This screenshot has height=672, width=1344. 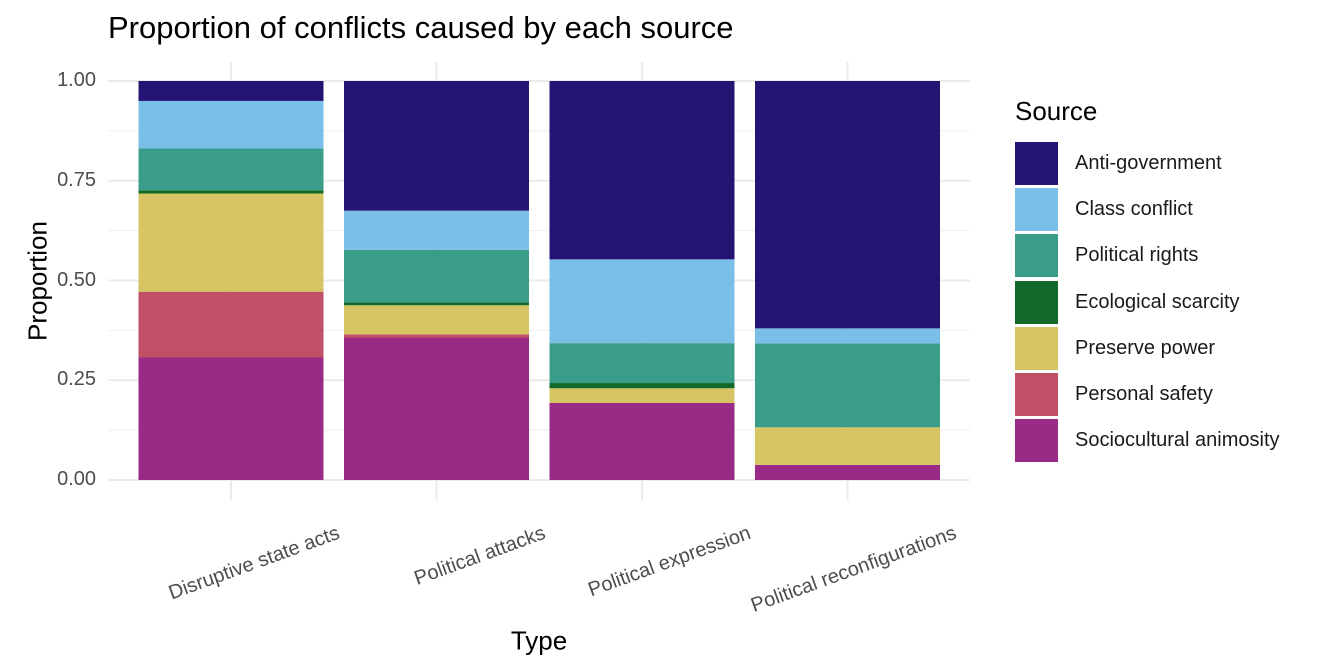 I want to click on legend-title: Source, so click(x=1056, y=111).